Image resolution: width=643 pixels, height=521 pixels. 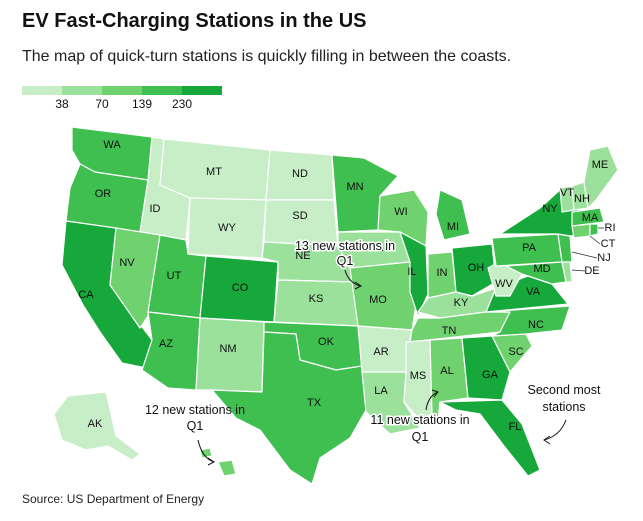 What do you see at coordinates (166, 344) in the screenshot?
I see `state-label: AZ` at bounding box center [166, 344].